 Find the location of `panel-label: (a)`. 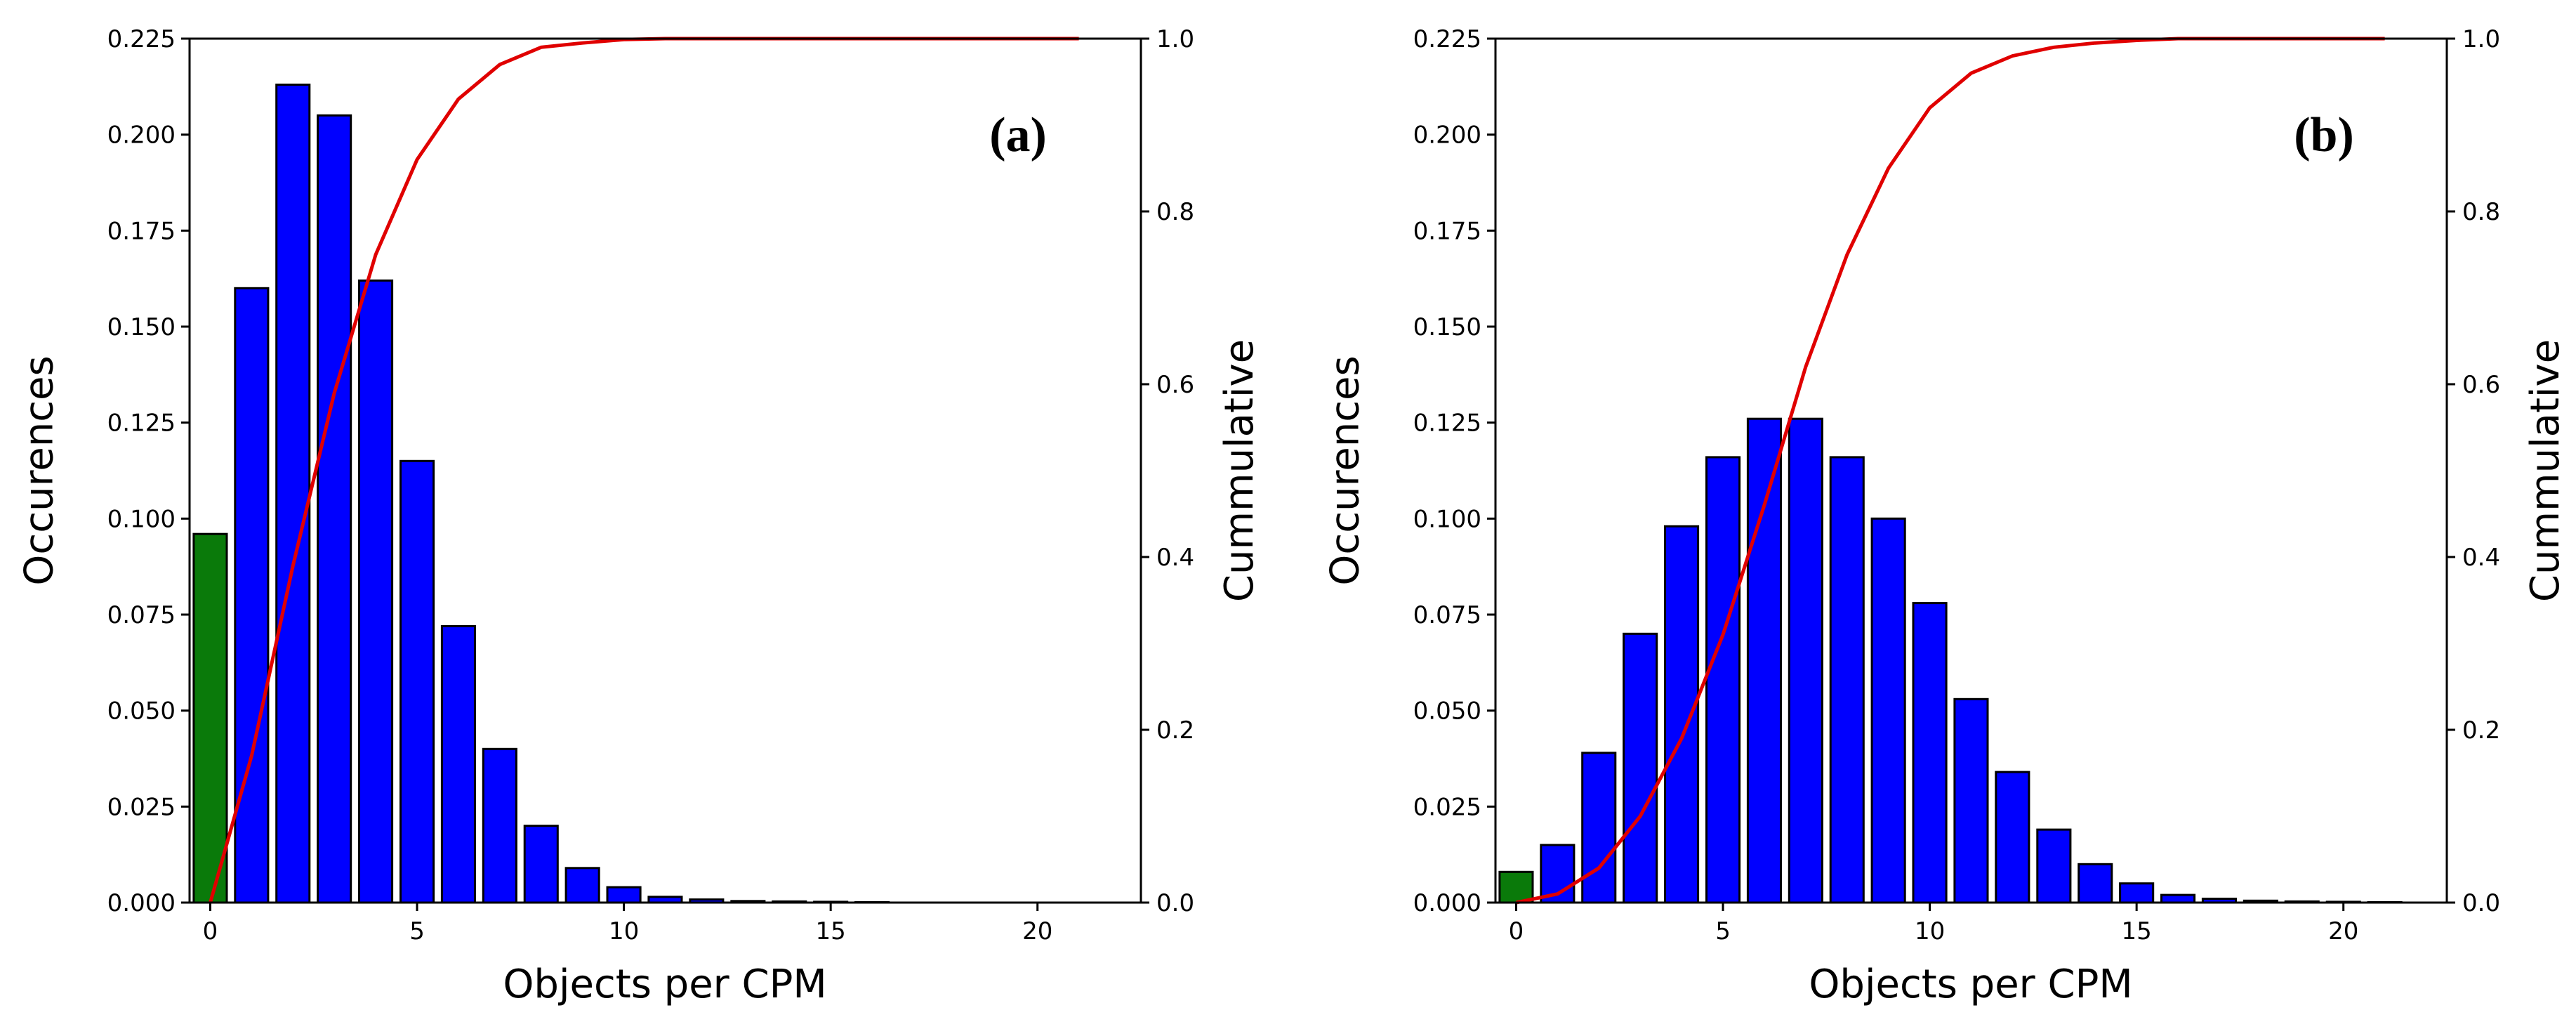

panel-label: (a) is located at coordinates (1018, 135).